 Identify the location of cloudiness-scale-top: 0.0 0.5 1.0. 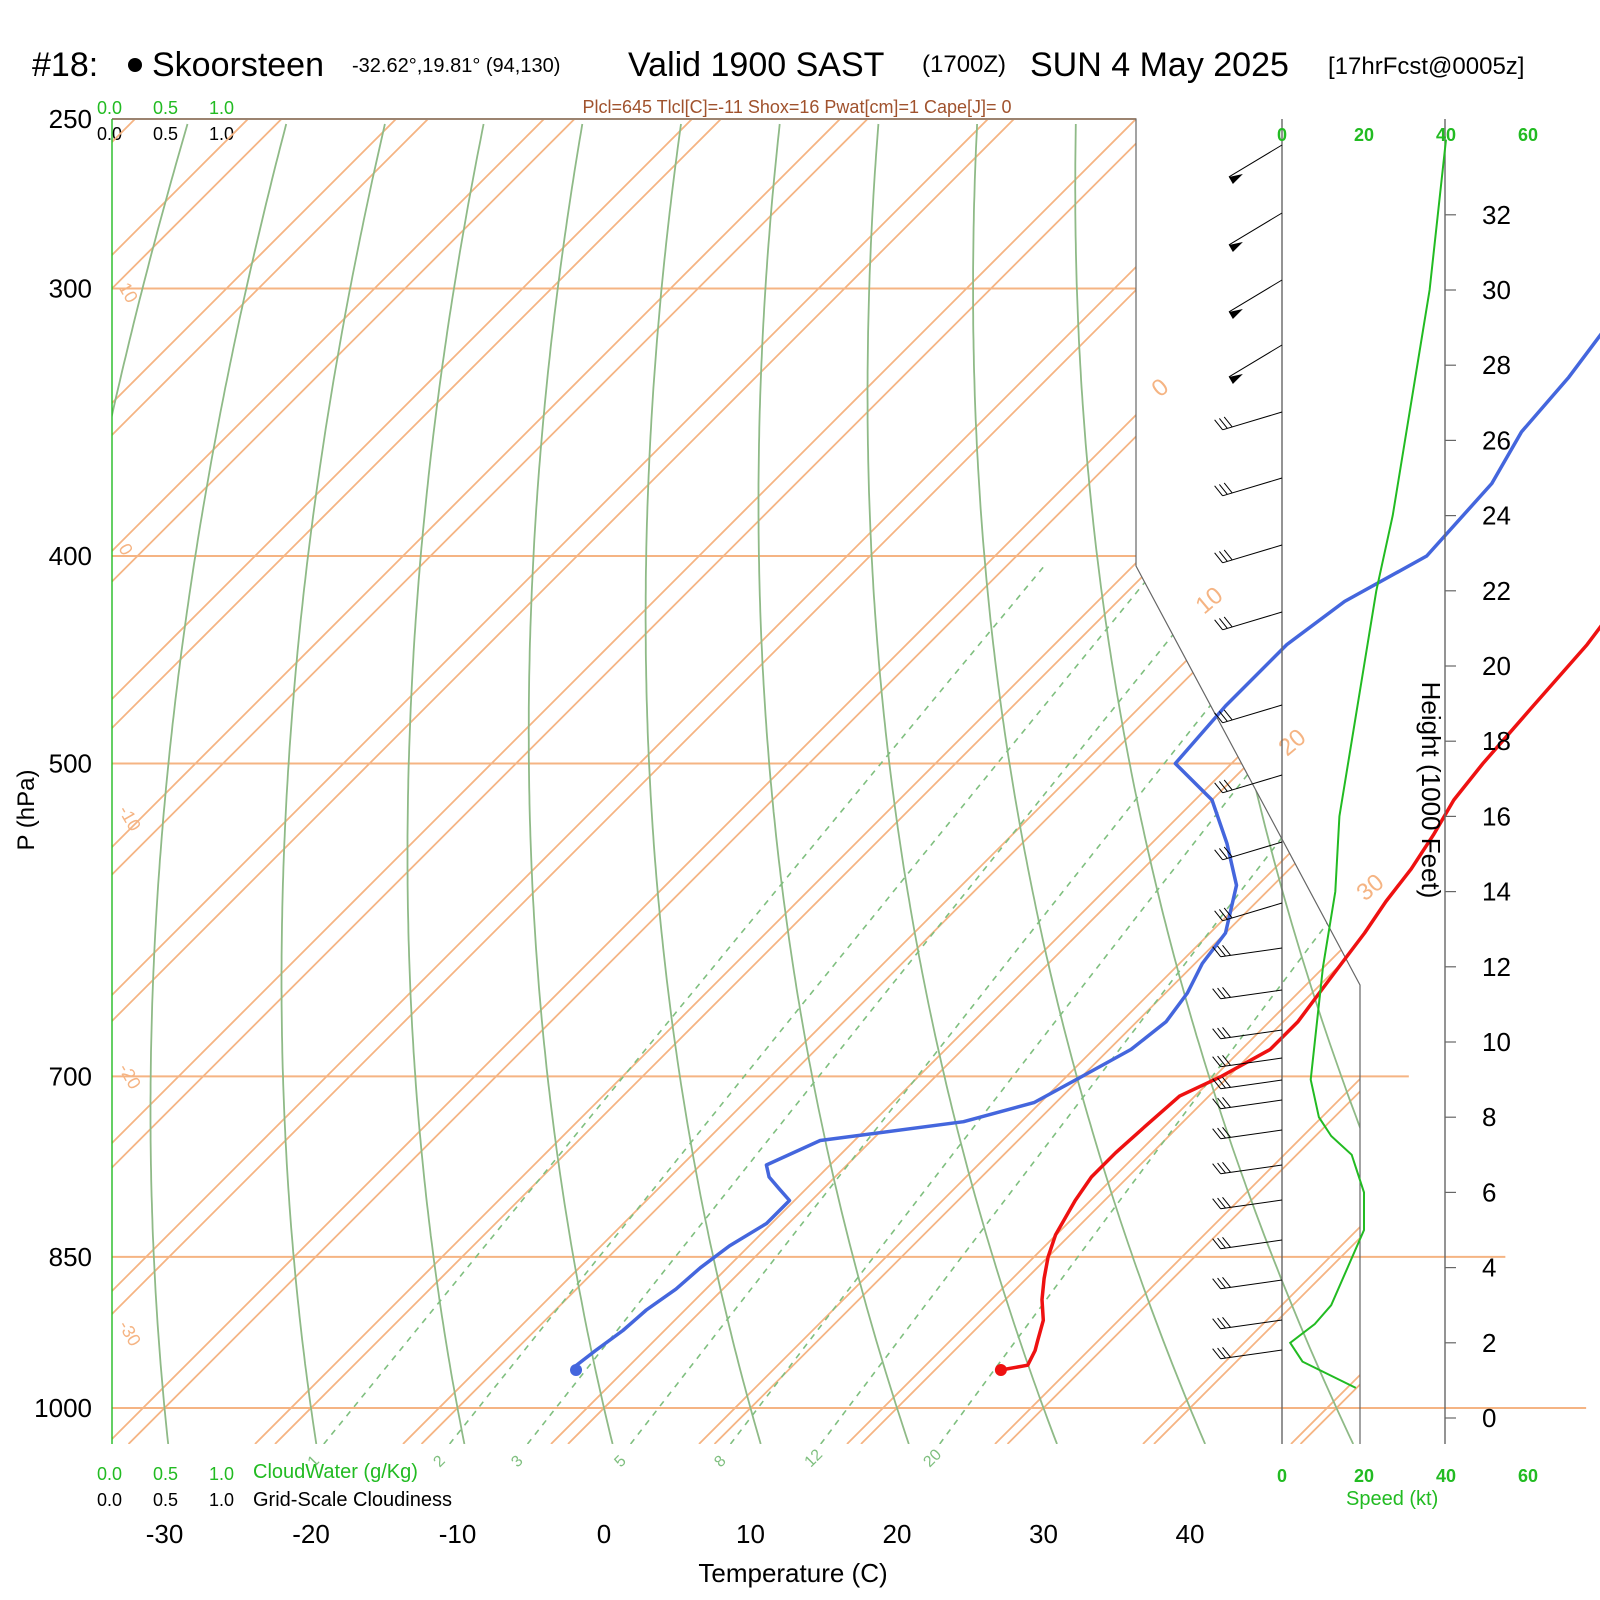
(165, 134).